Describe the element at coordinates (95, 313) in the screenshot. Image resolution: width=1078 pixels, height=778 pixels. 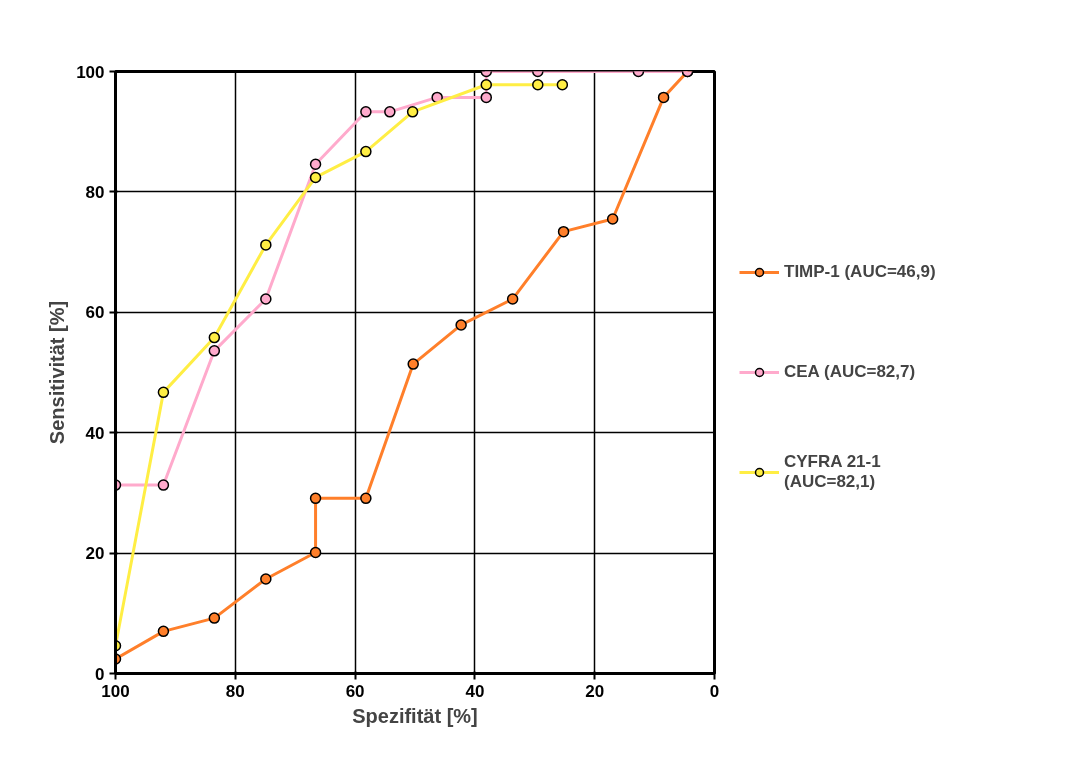
I see `y-tick-label: 60` at that location.